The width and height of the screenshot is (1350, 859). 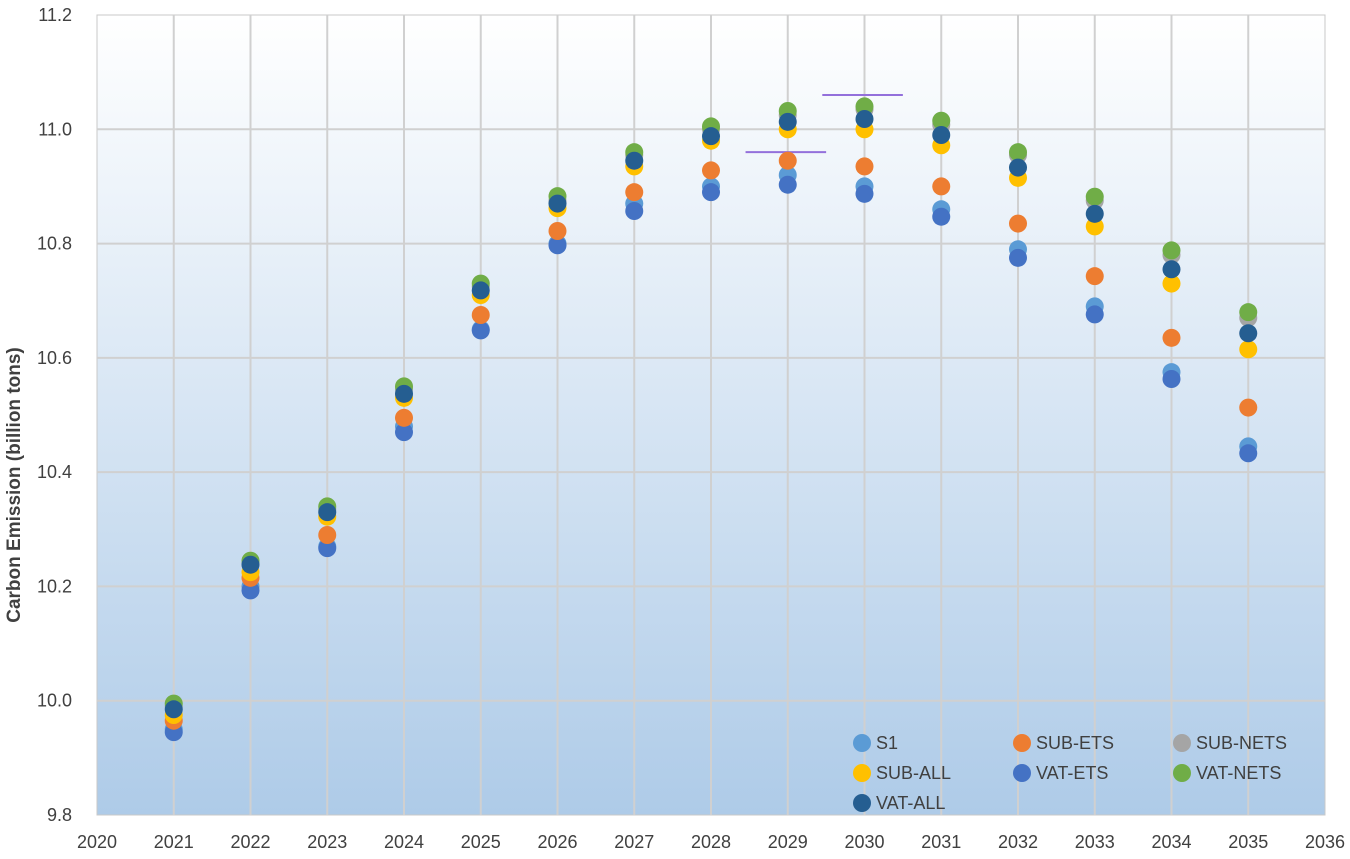 I want to click on x-tick-label: 2035, so click(x=1248, y=842).